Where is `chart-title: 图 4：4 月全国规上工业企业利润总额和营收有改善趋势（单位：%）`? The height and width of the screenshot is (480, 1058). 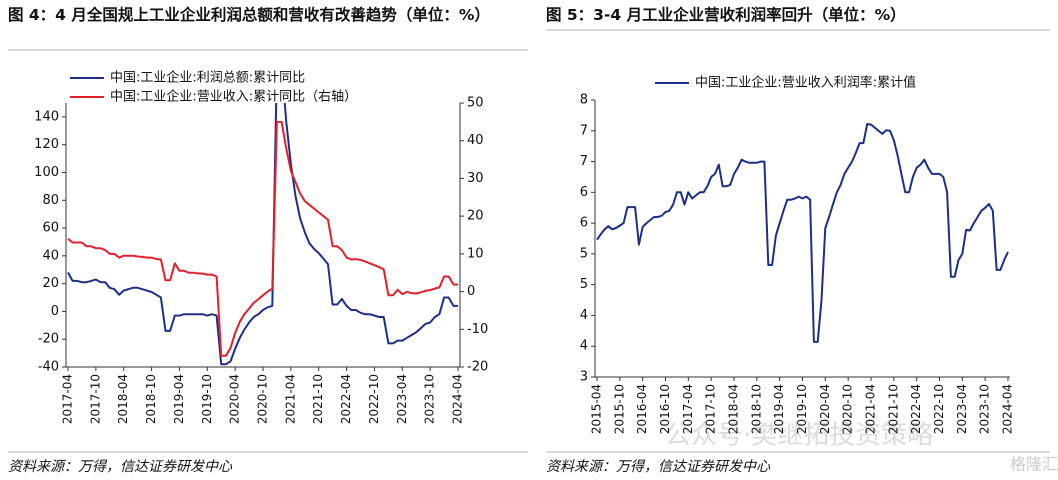
chart-title: 图 4：4 月全国规上工业企业利润总额和营收有改善趋势（单位：%） is located at coordinates (249, 15).